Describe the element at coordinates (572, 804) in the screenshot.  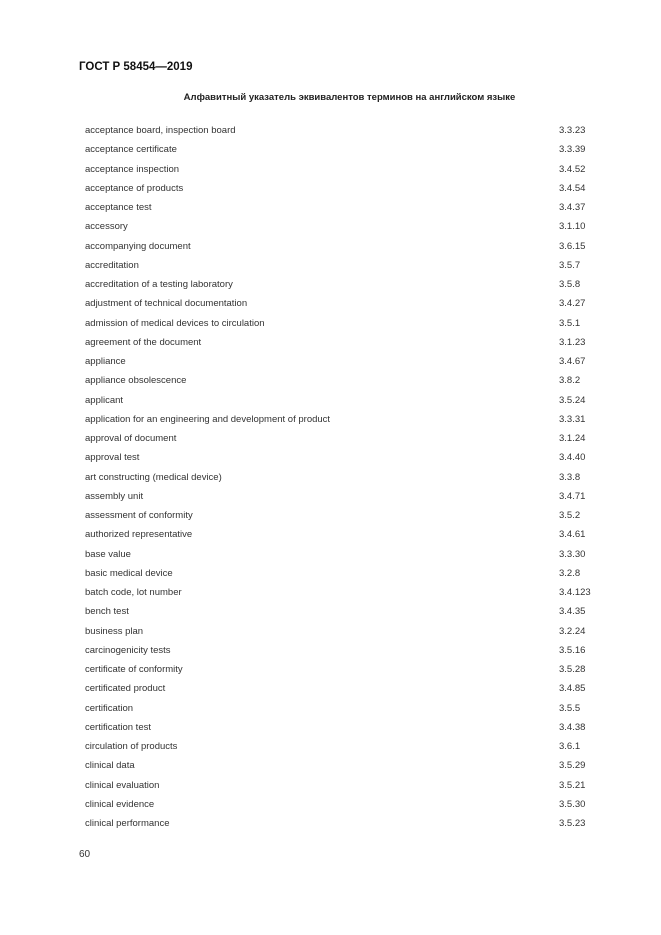
I see `entry-reference: 3.5.30` at that location.